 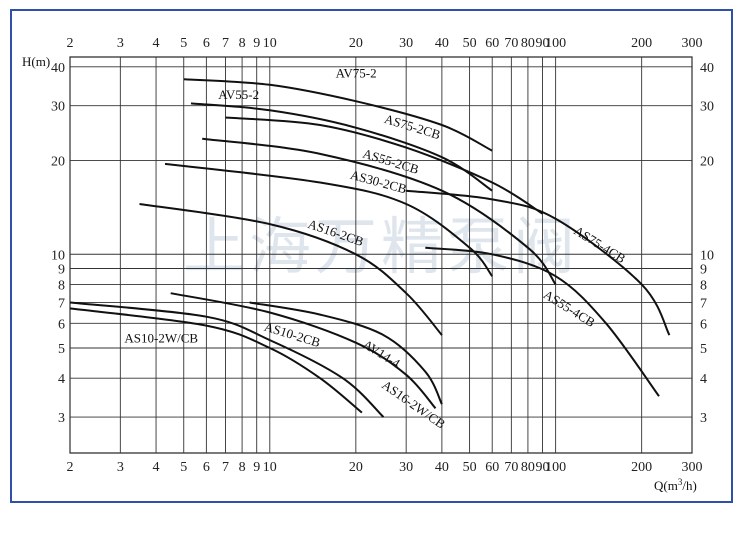 What do you see at coordinates (470, 43) in the screenshot?
I see `x-tick-label-top: 50` at bounding box center [470, 43].